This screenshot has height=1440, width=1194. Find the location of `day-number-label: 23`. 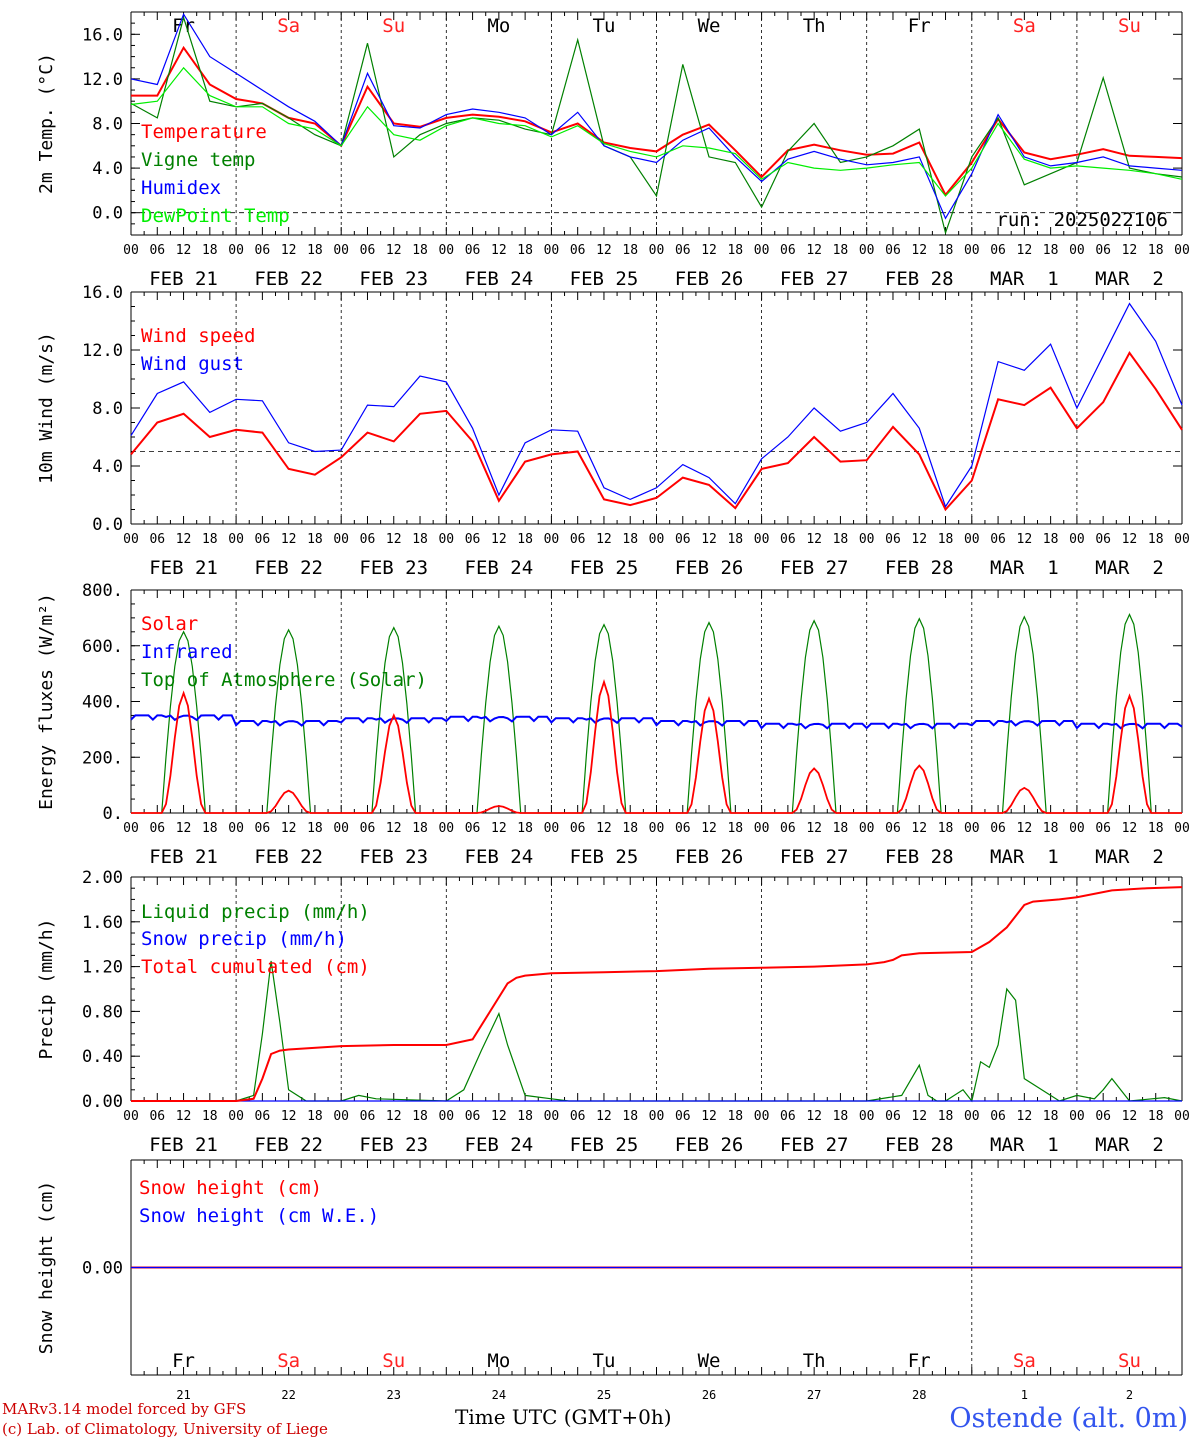

day-number-label: 23 is located at coordinates (394, 1395).